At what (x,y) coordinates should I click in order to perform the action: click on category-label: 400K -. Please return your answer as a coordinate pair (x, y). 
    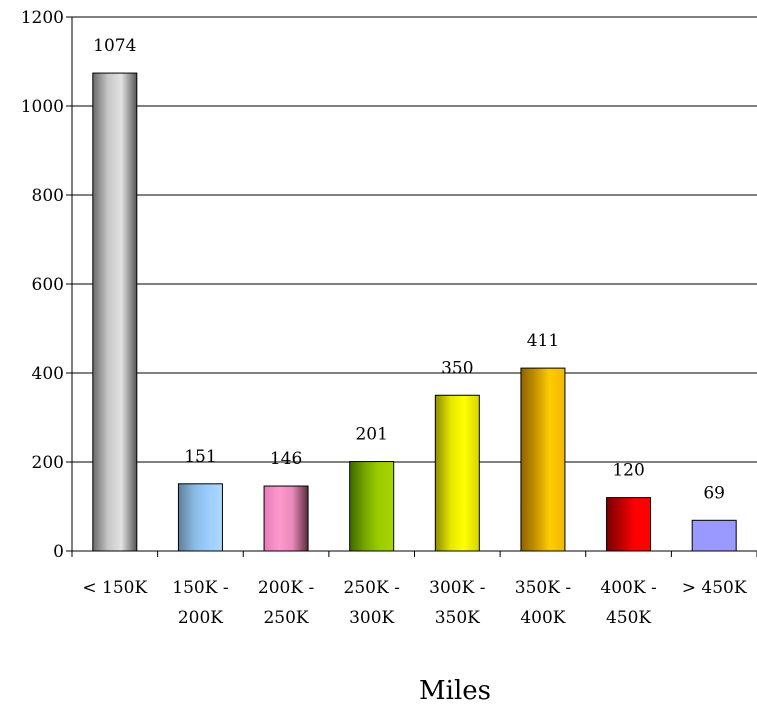
    Looking at the image, I should click on (628, 588).